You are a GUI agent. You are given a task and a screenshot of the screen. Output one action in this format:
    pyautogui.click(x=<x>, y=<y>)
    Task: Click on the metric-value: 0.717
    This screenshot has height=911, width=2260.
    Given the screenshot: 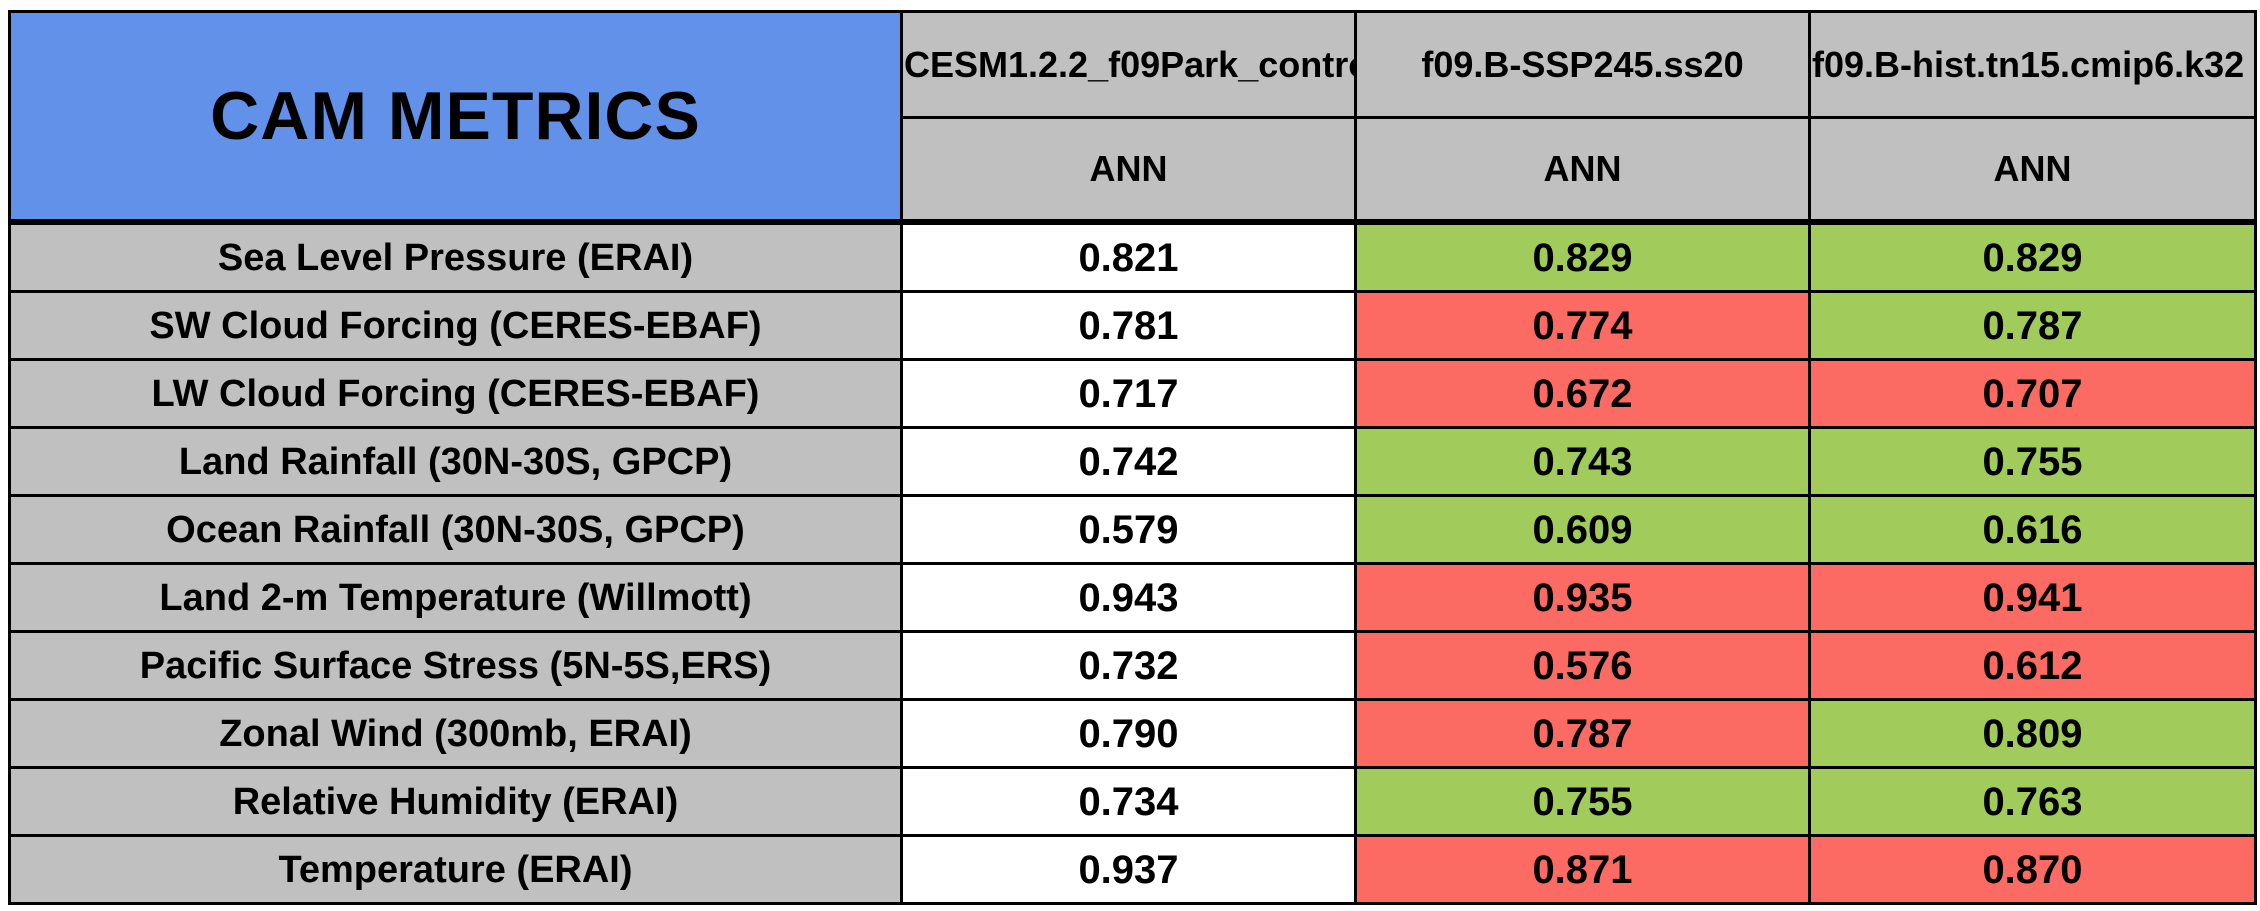 What is the action you would take?
    pyautogui.click(x=1128, y=393)
    